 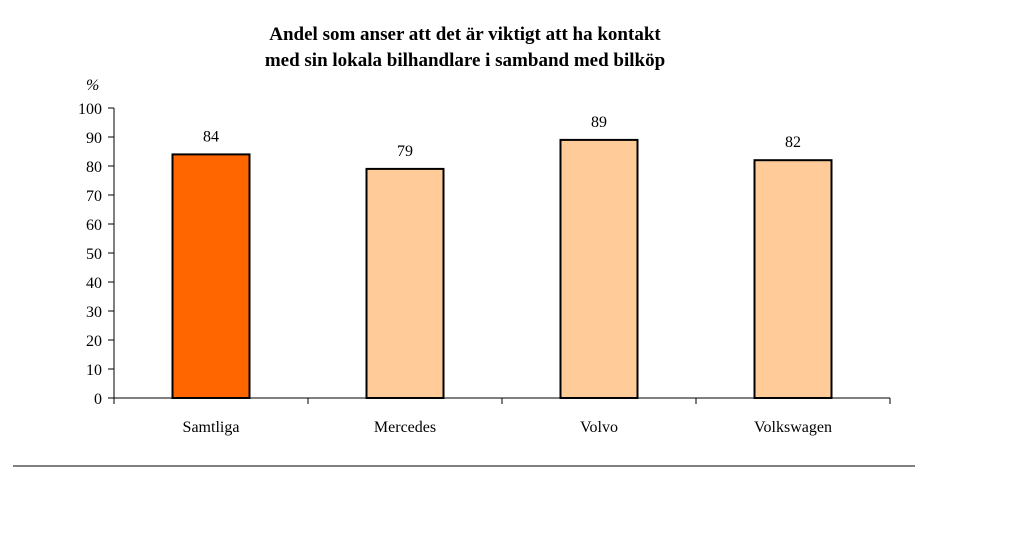 What do you see at coordinates (599, 122) in the screenshot?
I see `data-label: 89` at bounding box center [599, 122].